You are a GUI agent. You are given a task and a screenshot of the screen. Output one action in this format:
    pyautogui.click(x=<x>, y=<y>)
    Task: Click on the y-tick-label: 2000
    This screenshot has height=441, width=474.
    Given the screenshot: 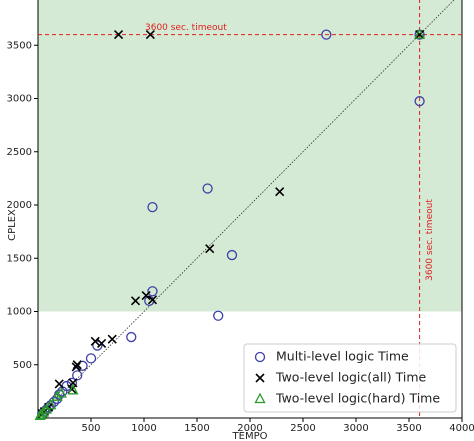 What is the action you would take?
    pyautogui.click(x=19, y=205)
    